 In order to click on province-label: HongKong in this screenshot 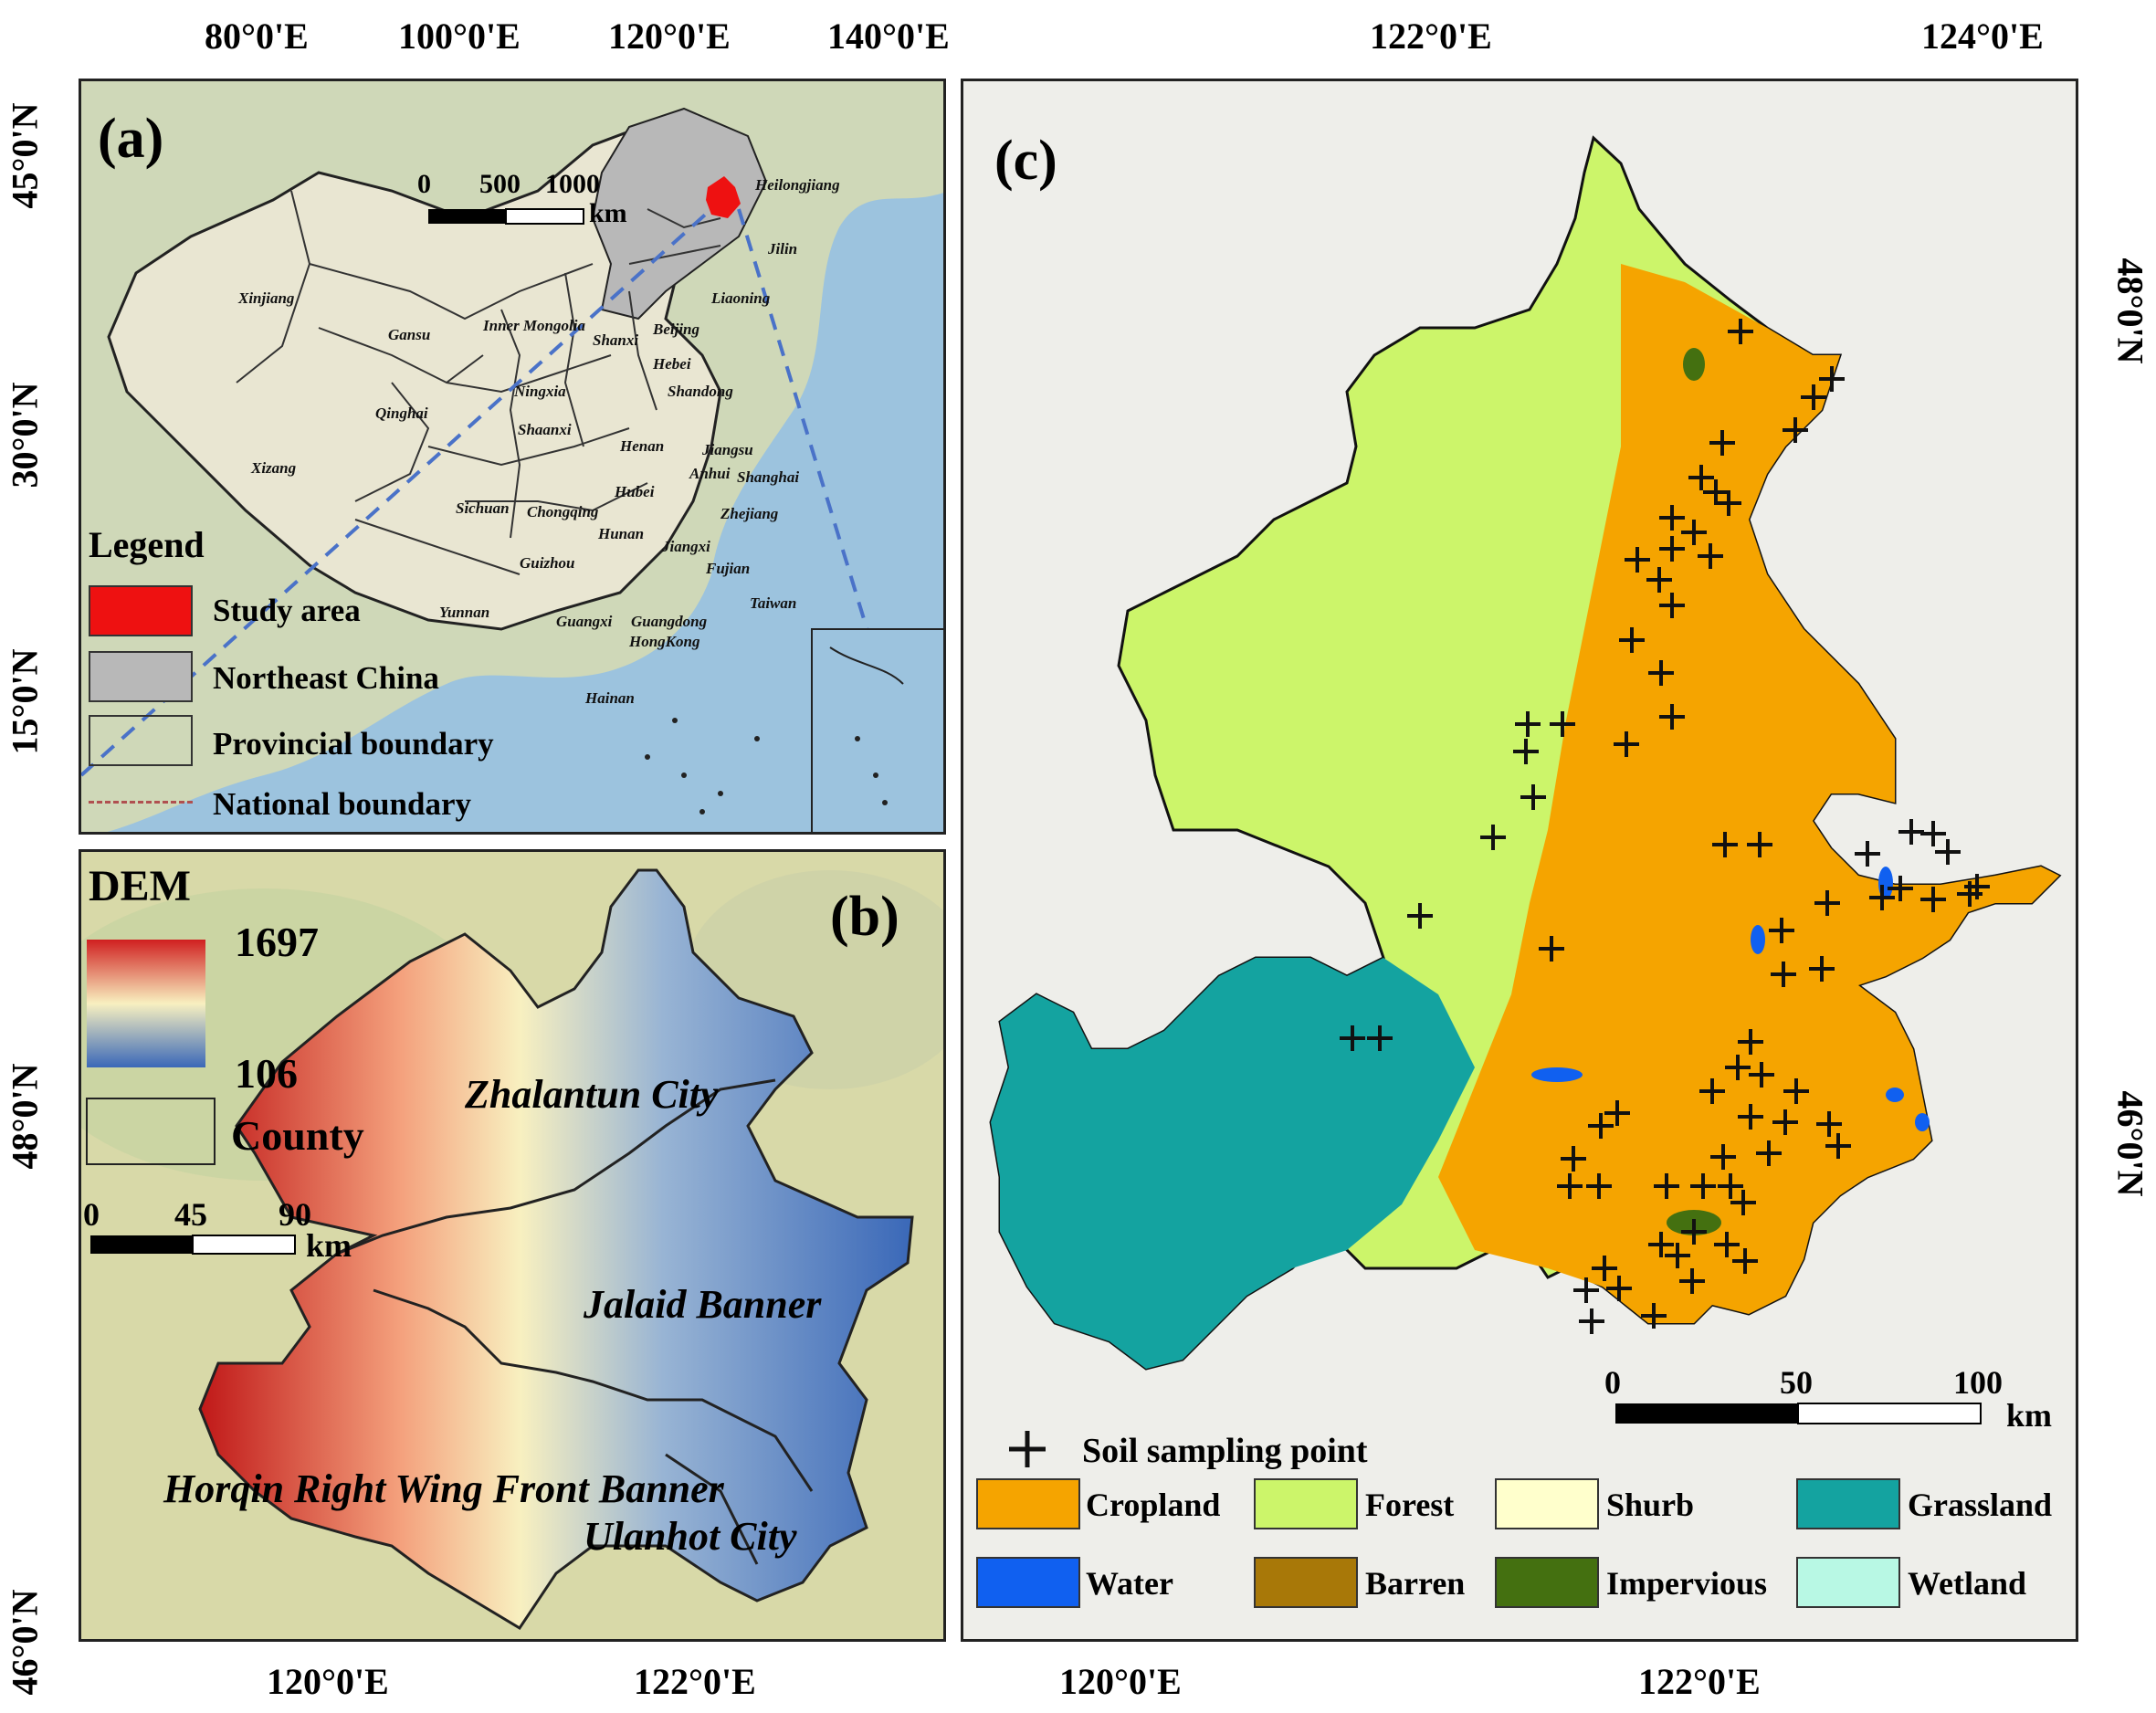, I will do `click(665, 641)`.